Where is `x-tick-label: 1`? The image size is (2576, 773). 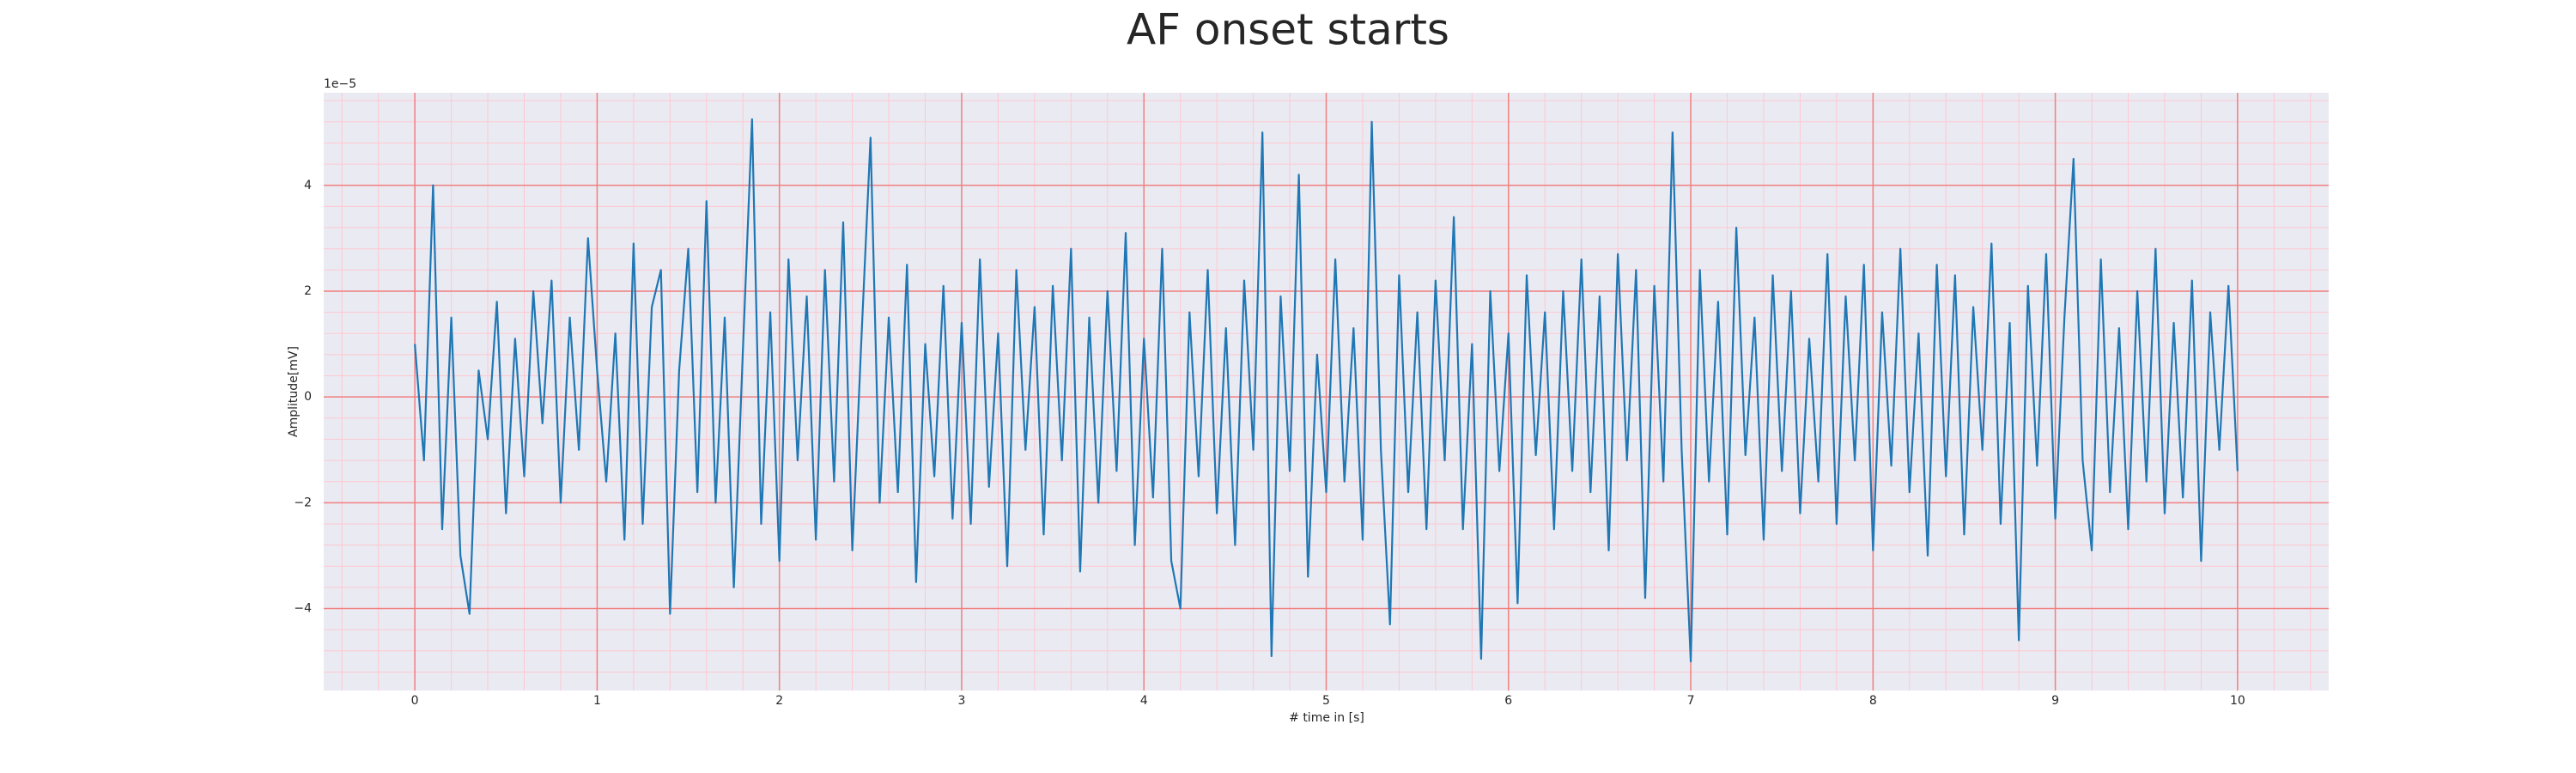 x-tick-label: 1 is located at coordinates (597, 701).